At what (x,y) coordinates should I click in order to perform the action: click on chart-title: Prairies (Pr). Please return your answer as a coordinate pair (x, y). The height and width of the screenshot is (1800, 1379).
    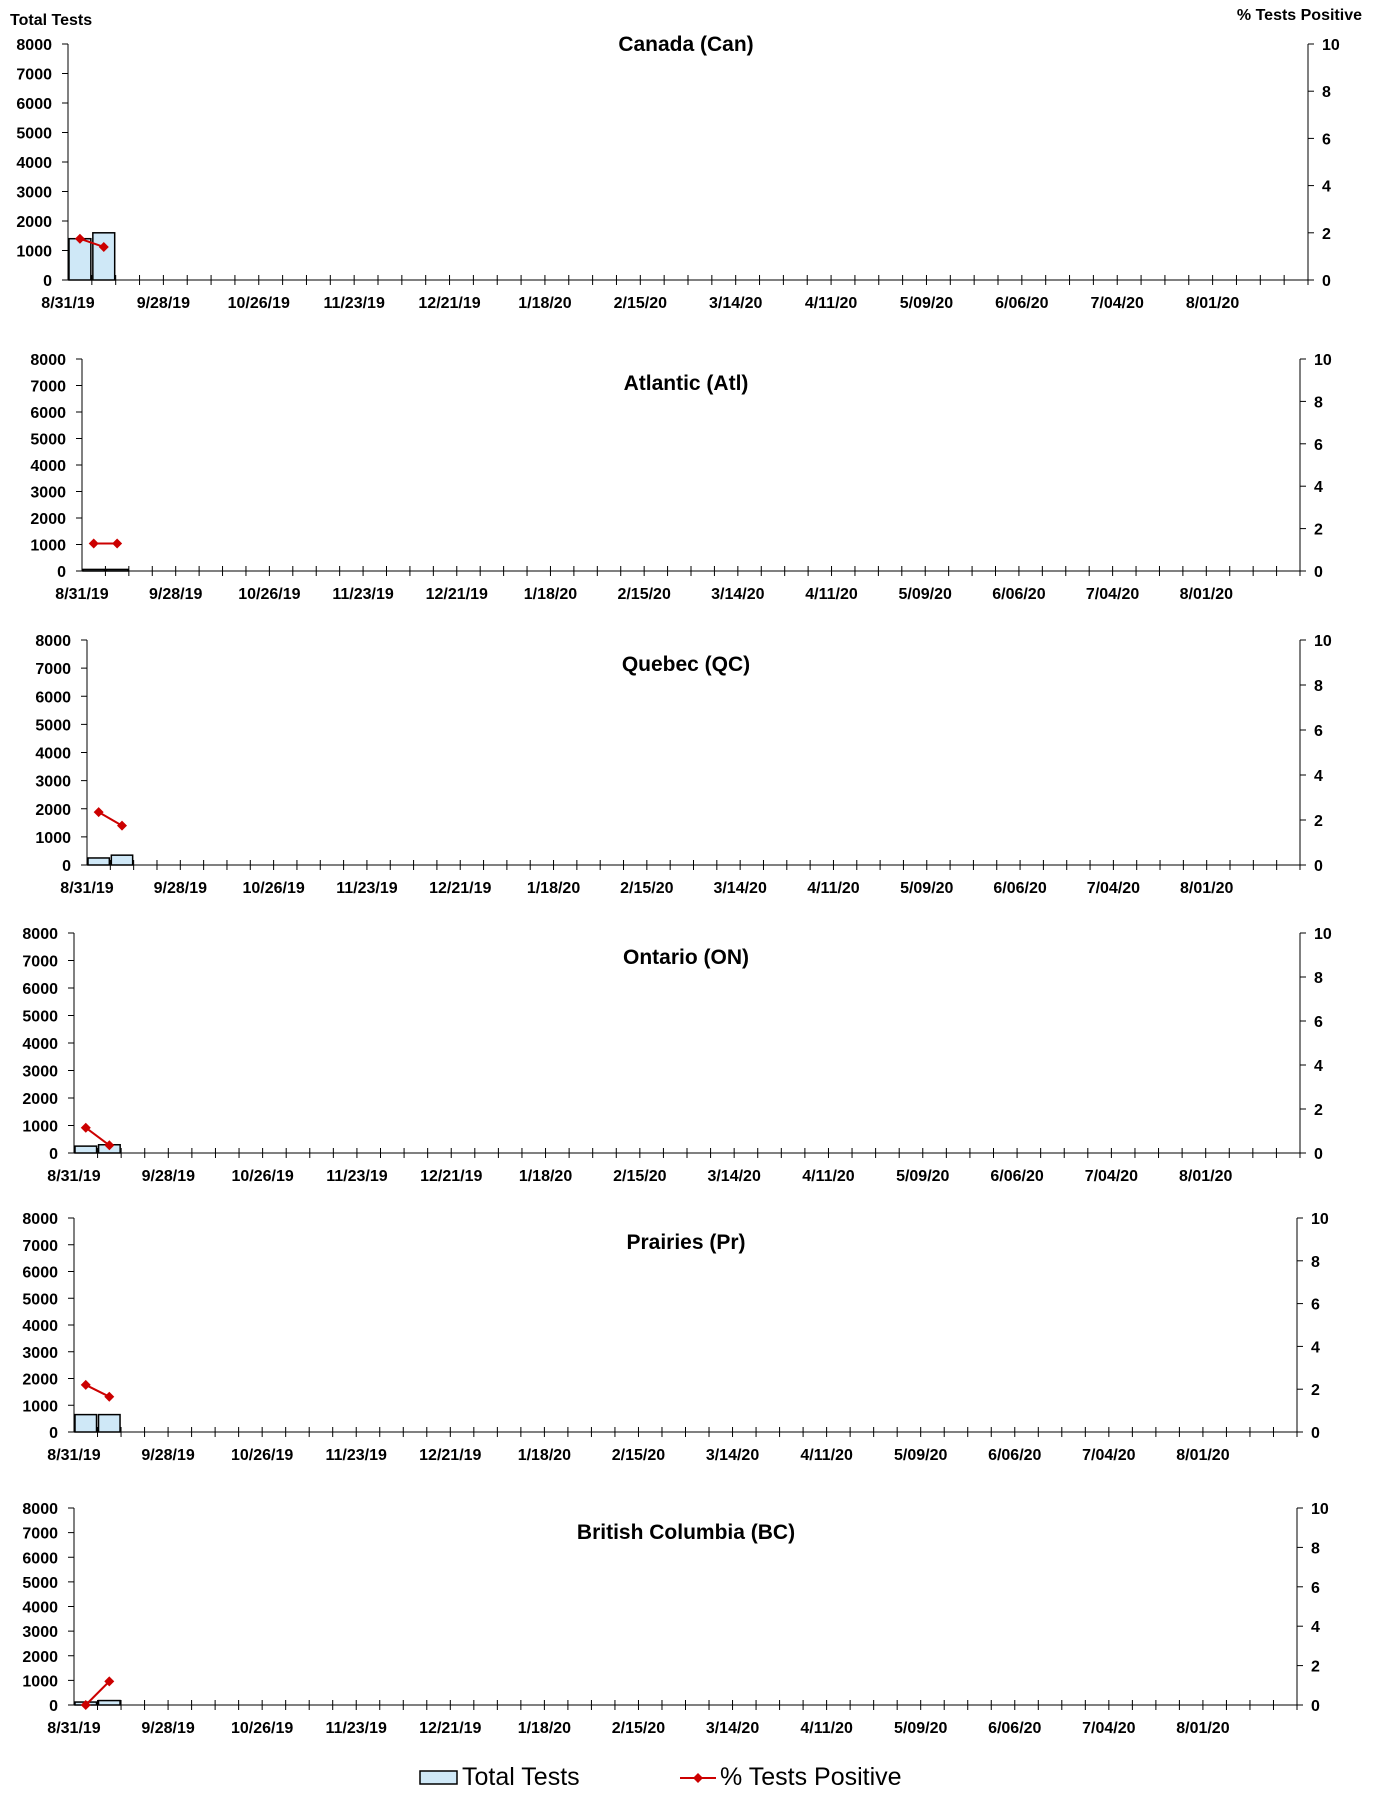
    Looking at the image, I should click on (685, 1242).